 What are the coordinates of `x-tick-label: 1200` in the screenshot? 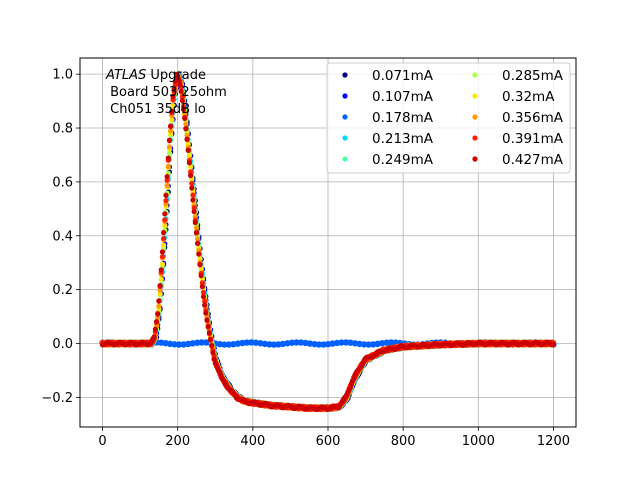 It's located at (553, 441).